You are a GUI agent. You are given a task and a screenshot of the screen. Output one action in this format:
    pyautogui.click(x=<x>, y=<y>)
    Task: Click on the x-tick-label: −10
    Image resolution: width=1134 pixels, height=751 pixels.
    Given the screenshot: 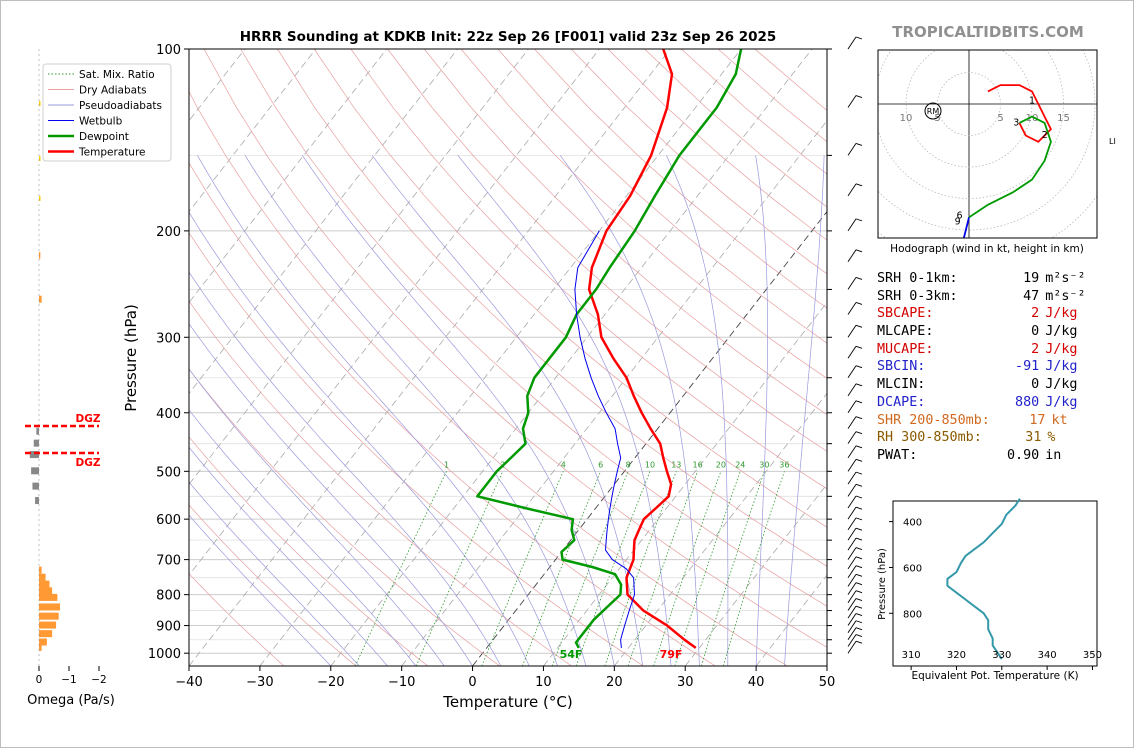 What is the action you would take?
    pyautogui.click(x=401, y=682)
    